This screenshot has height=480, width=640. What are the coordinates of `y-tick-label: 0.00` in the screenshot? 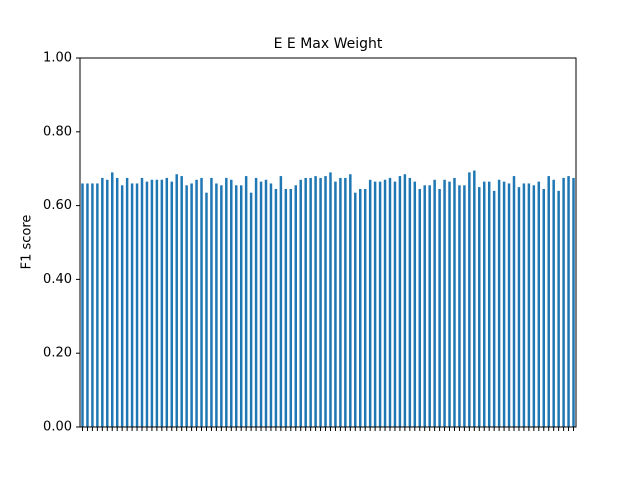 It's located at (57, 427).